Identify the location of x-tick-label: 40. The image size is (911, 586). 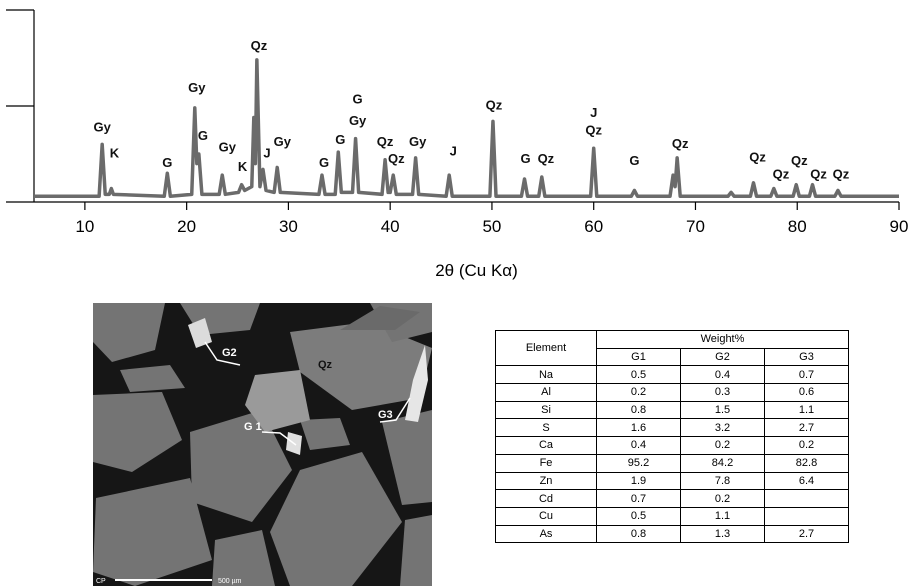
(390, 226).